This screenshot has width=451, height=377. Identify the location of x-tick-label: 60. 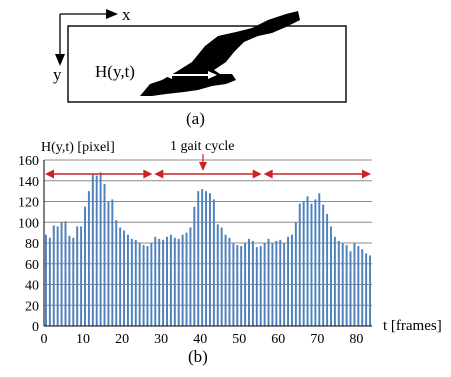
(278, 339).